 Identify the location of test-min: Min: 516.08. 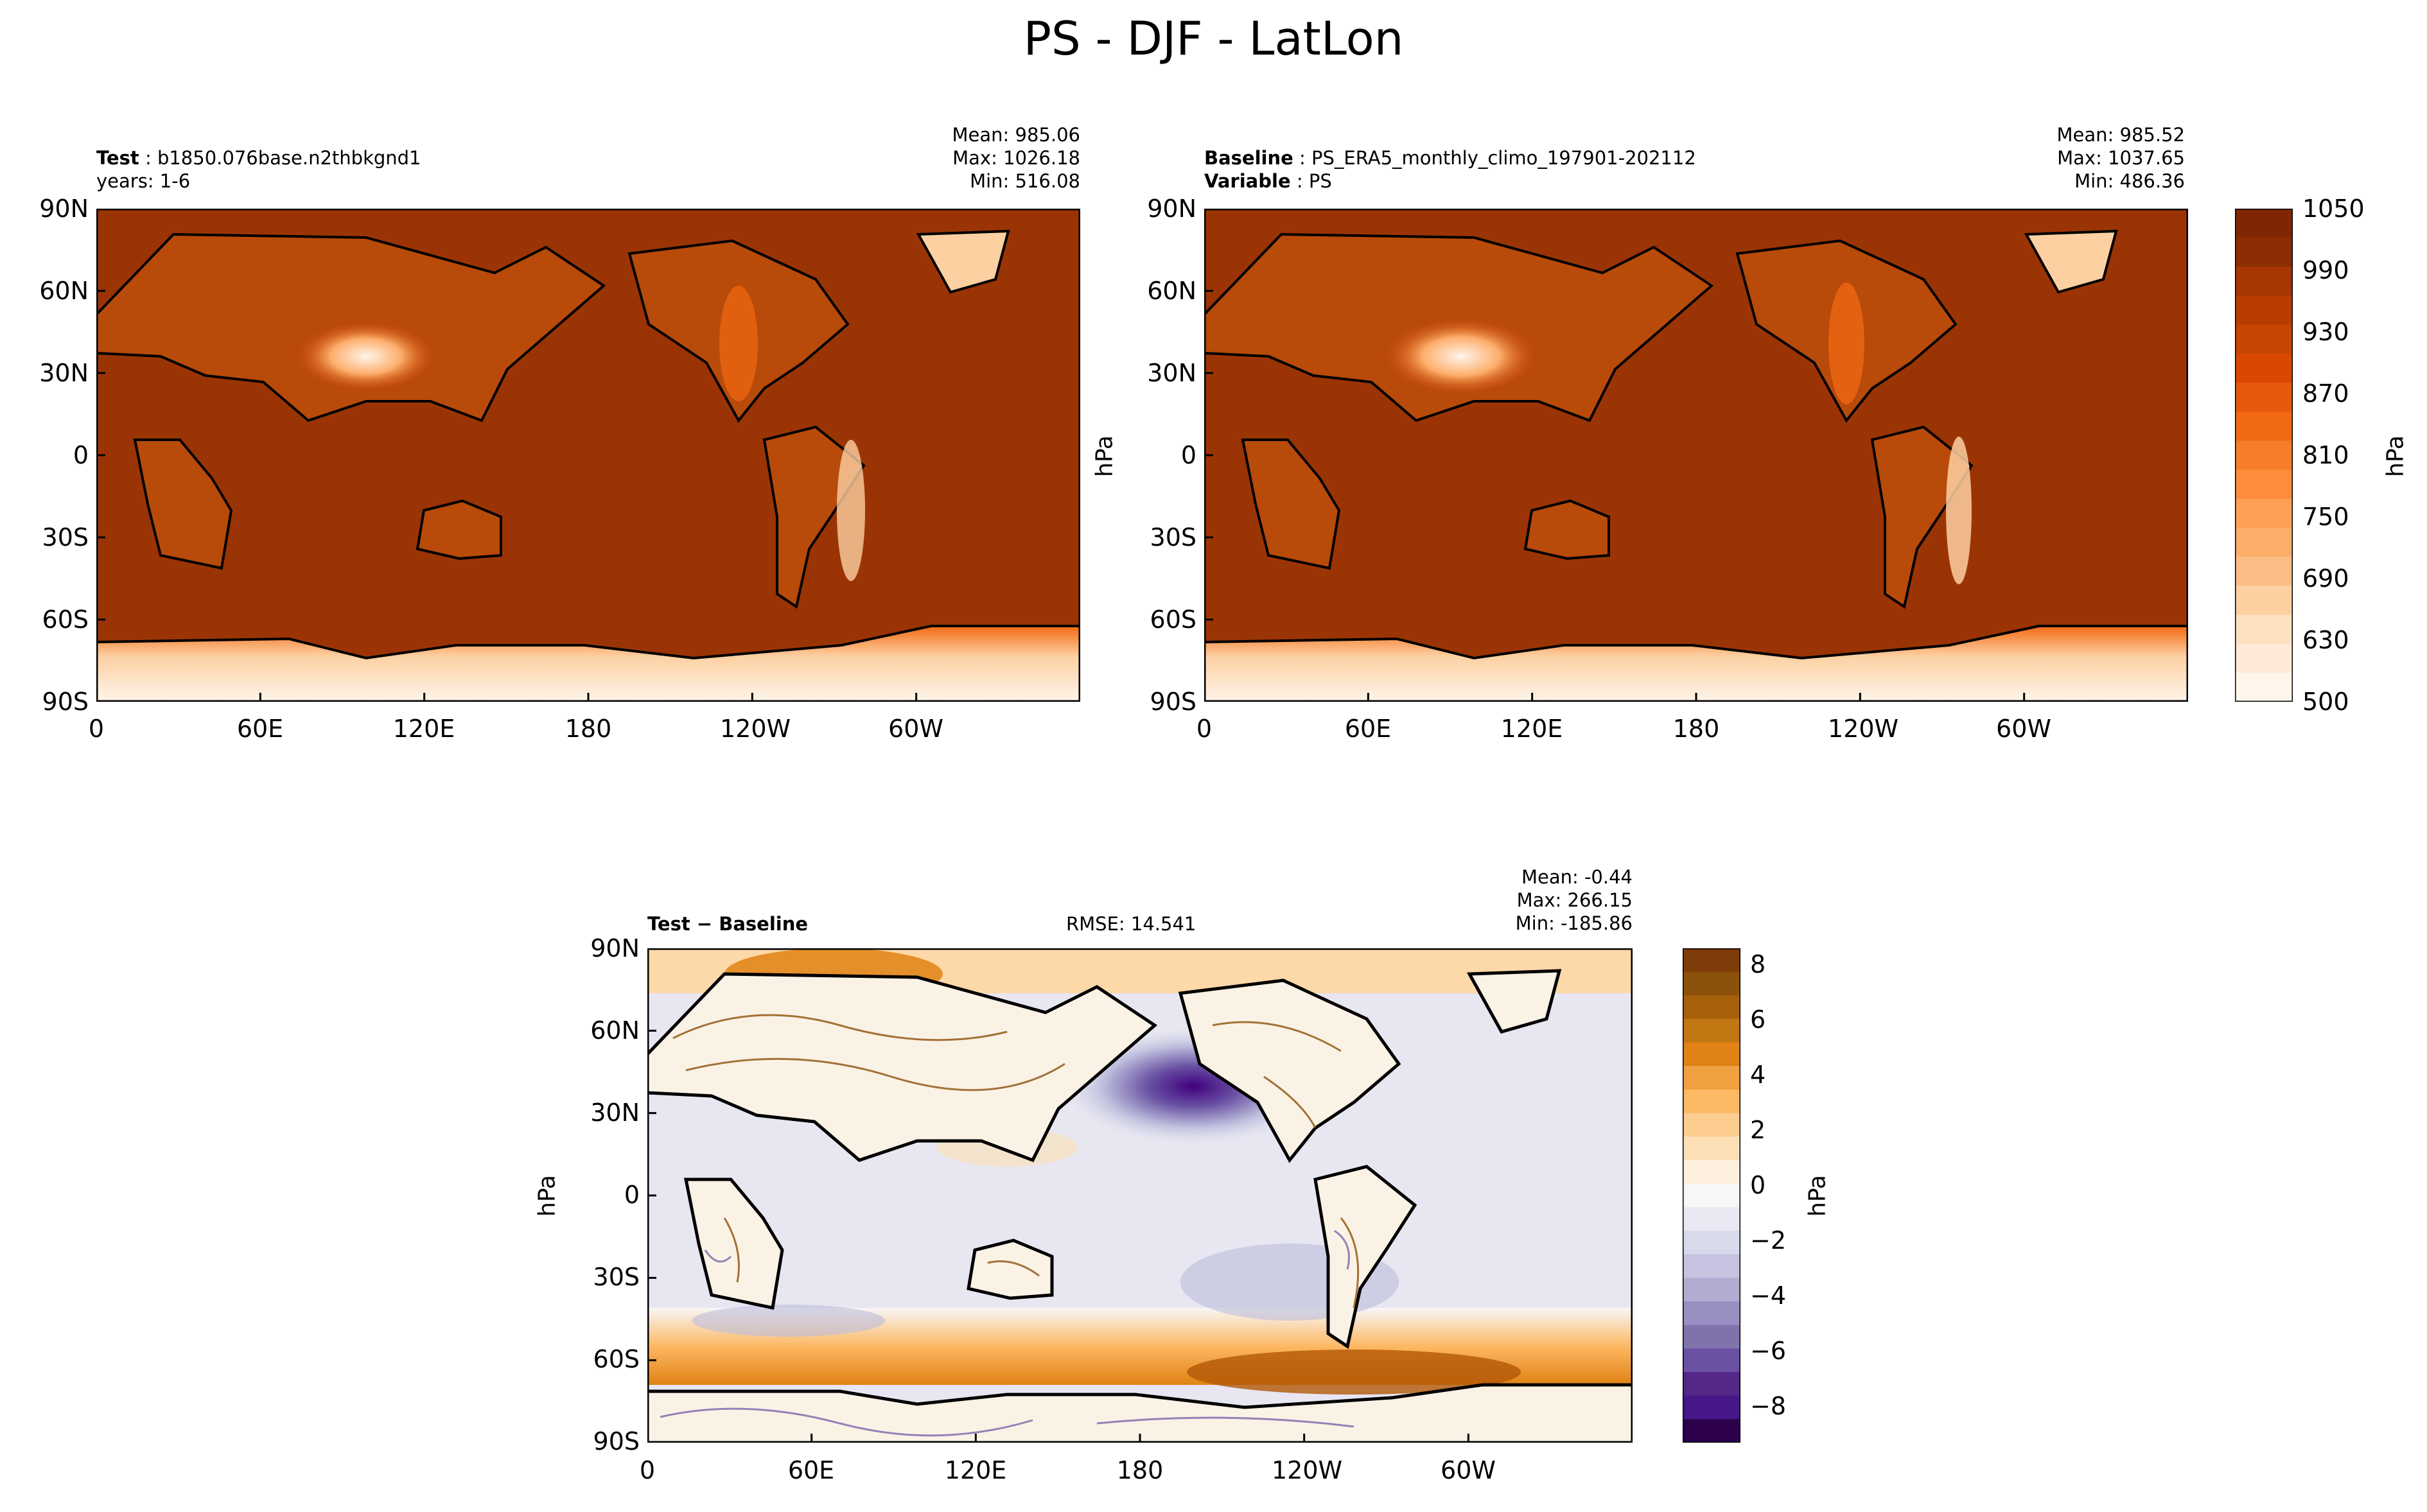
(1025, 181).